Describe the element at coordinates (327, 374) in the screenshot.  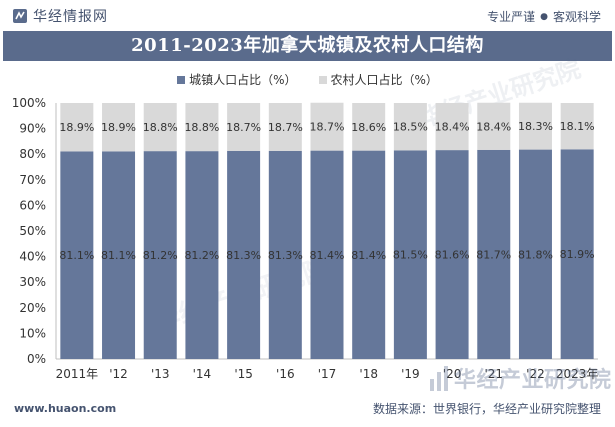
I see `x-tick-label: '17` at that location.